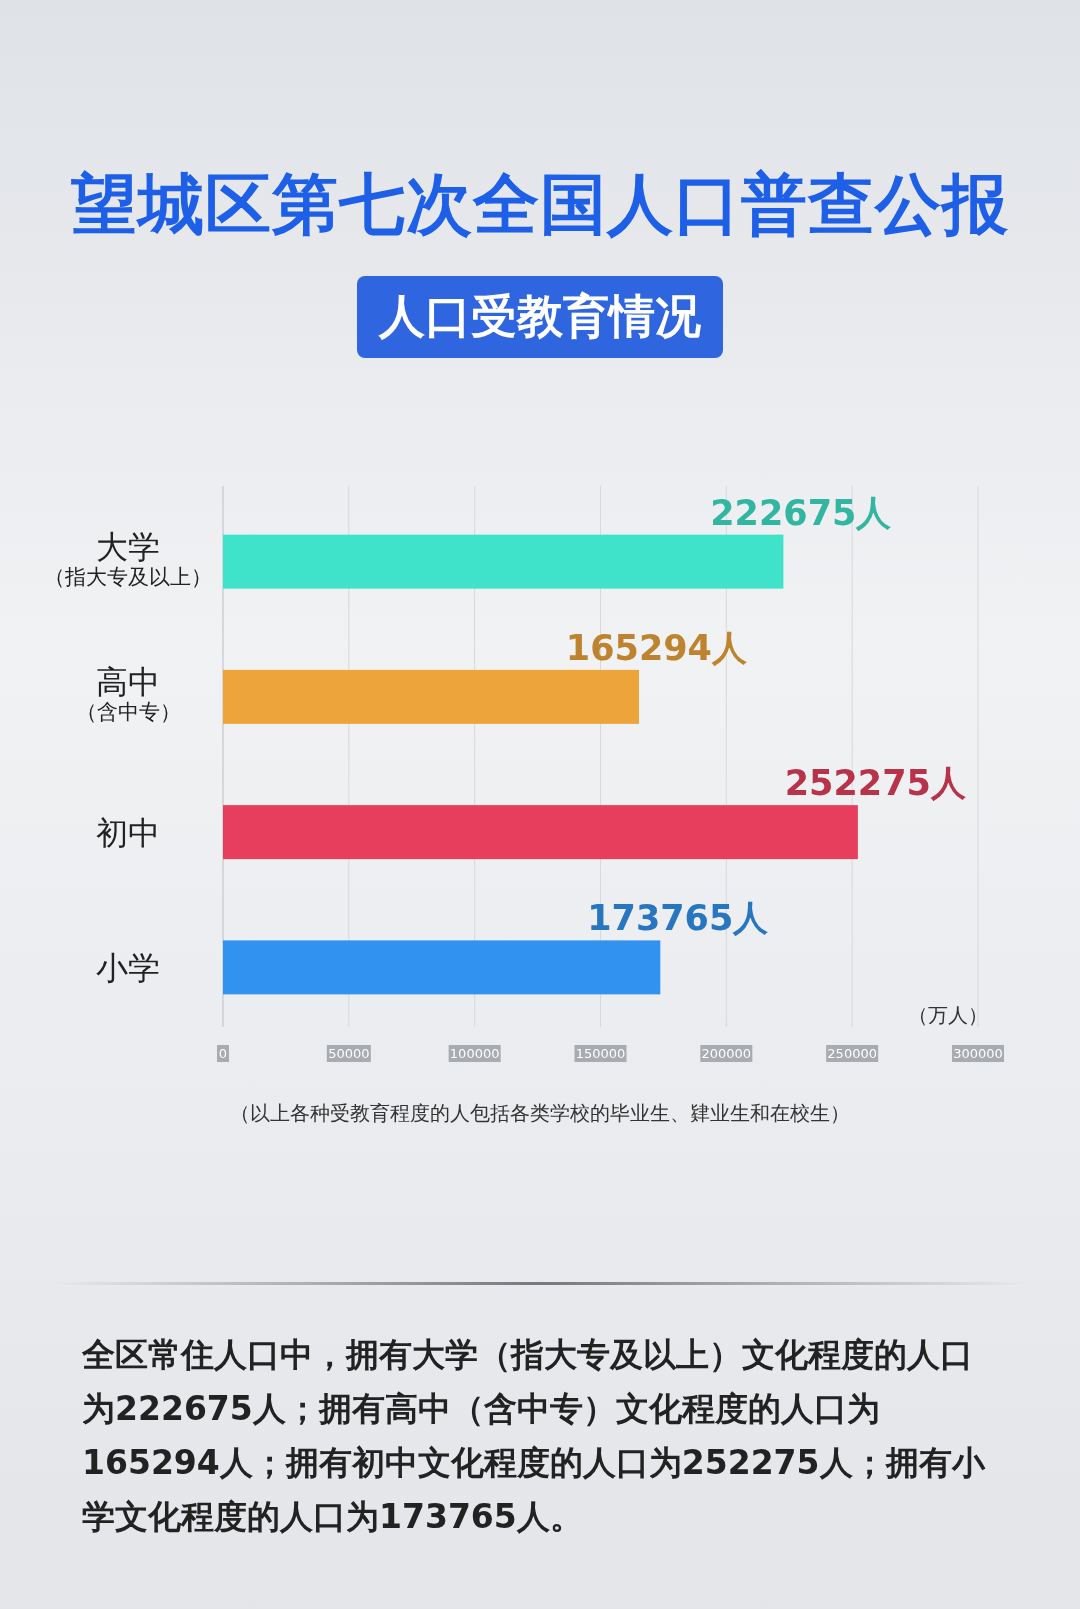 This screenshot has height=1609, width=1080. I want to click on text: （以上各种受教育程度的人包括各类学校的毕业生、肄业生和在校生）, so click(540, 1113).